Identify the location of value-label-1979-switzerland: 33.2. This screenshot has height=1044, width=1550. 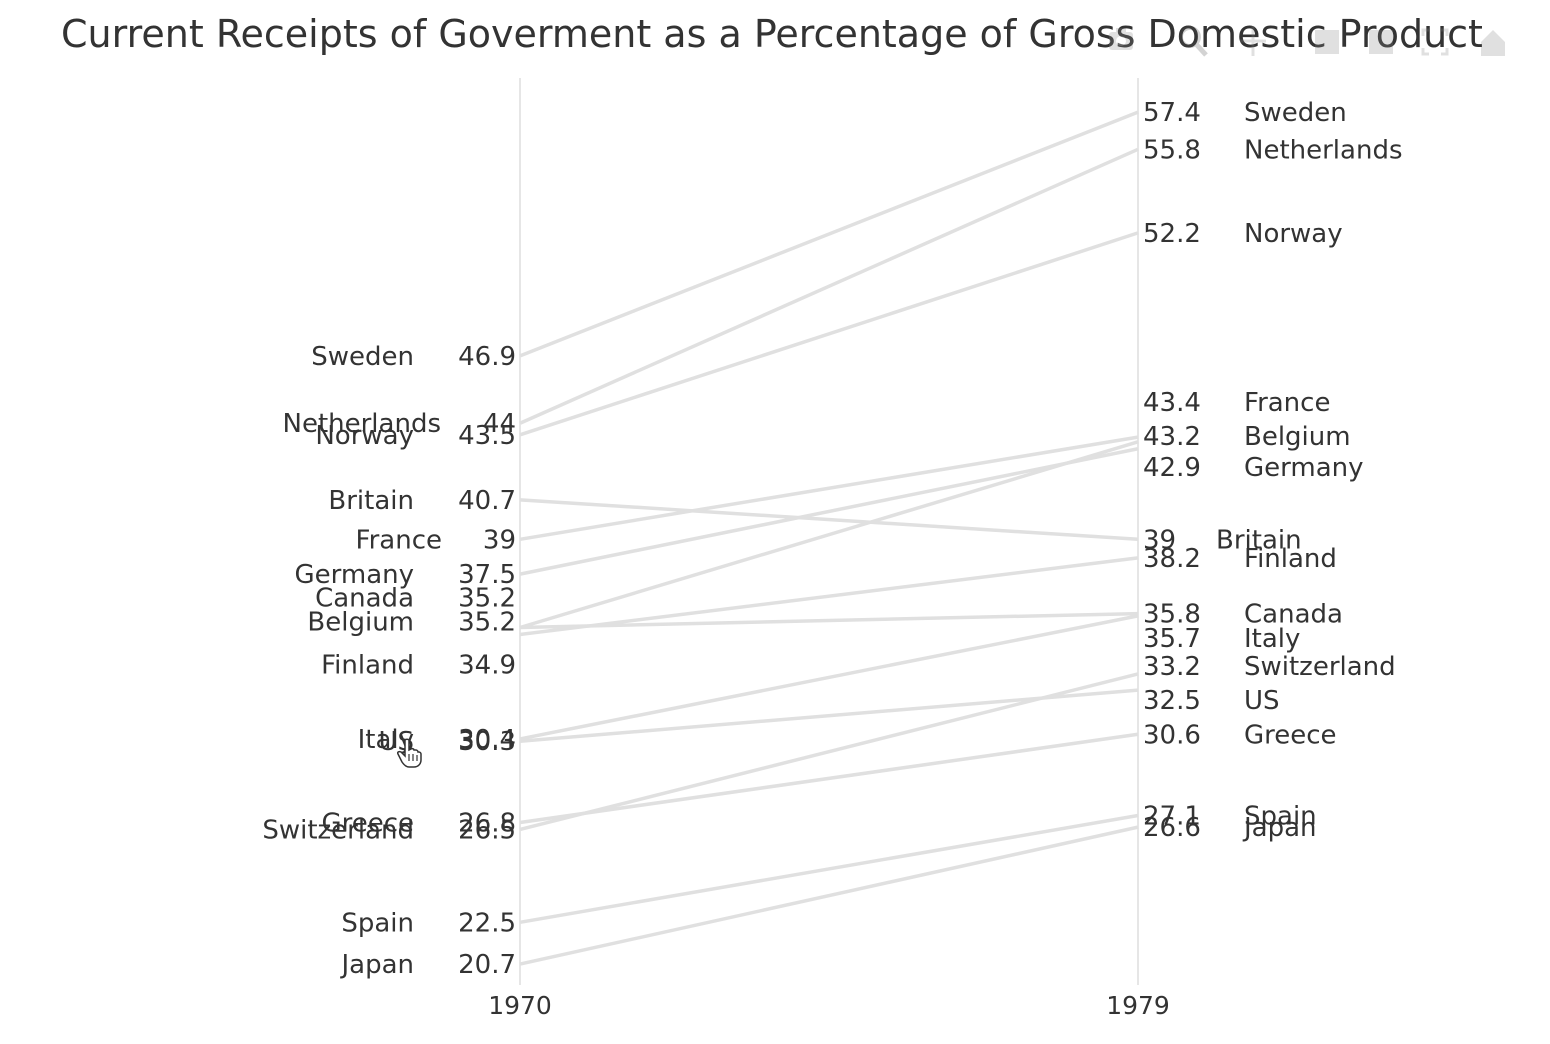
(1172, 667).